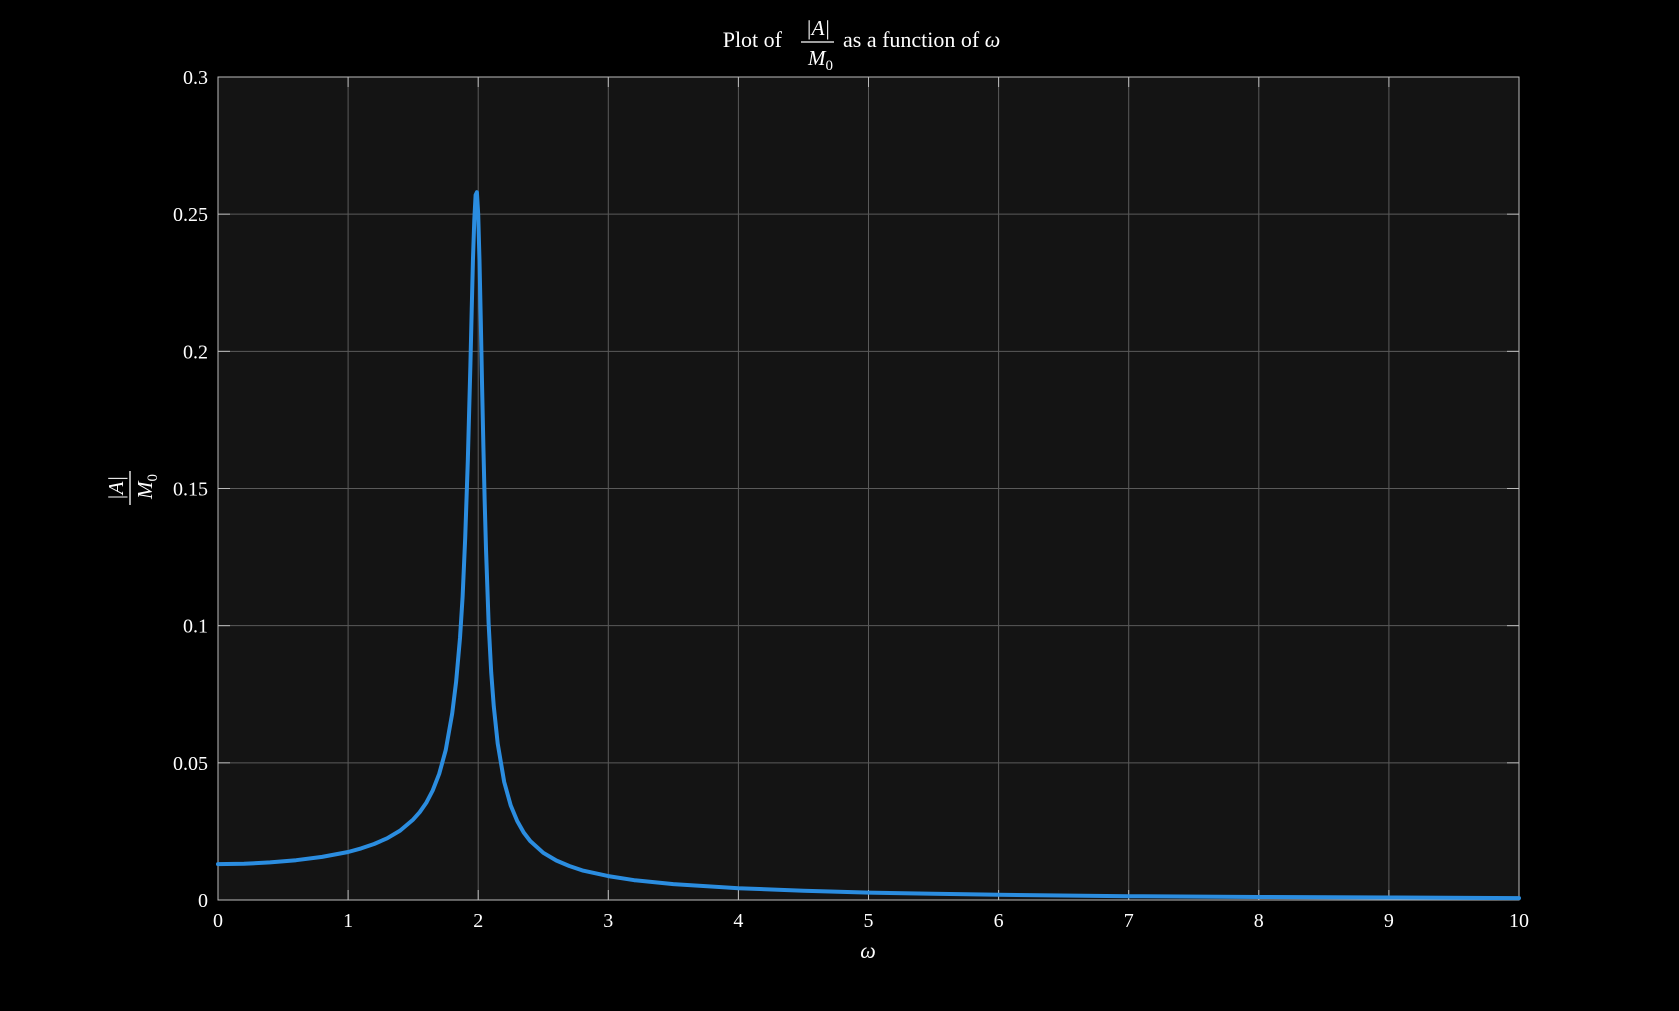  I want to click on y-tick-label: 0.2, so click(195, 352).